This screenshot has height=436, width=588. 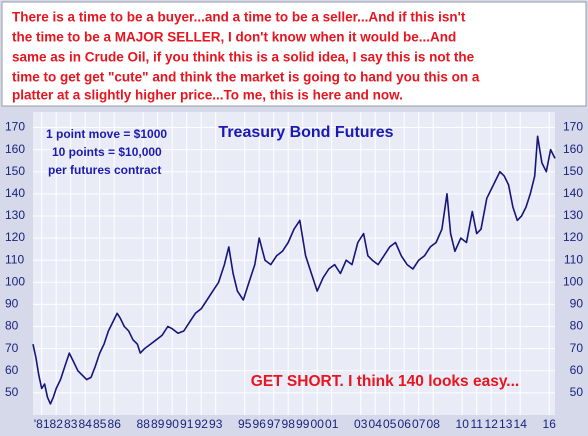 I want to click on x-tick-label: 05, so click(x=390, y=424).